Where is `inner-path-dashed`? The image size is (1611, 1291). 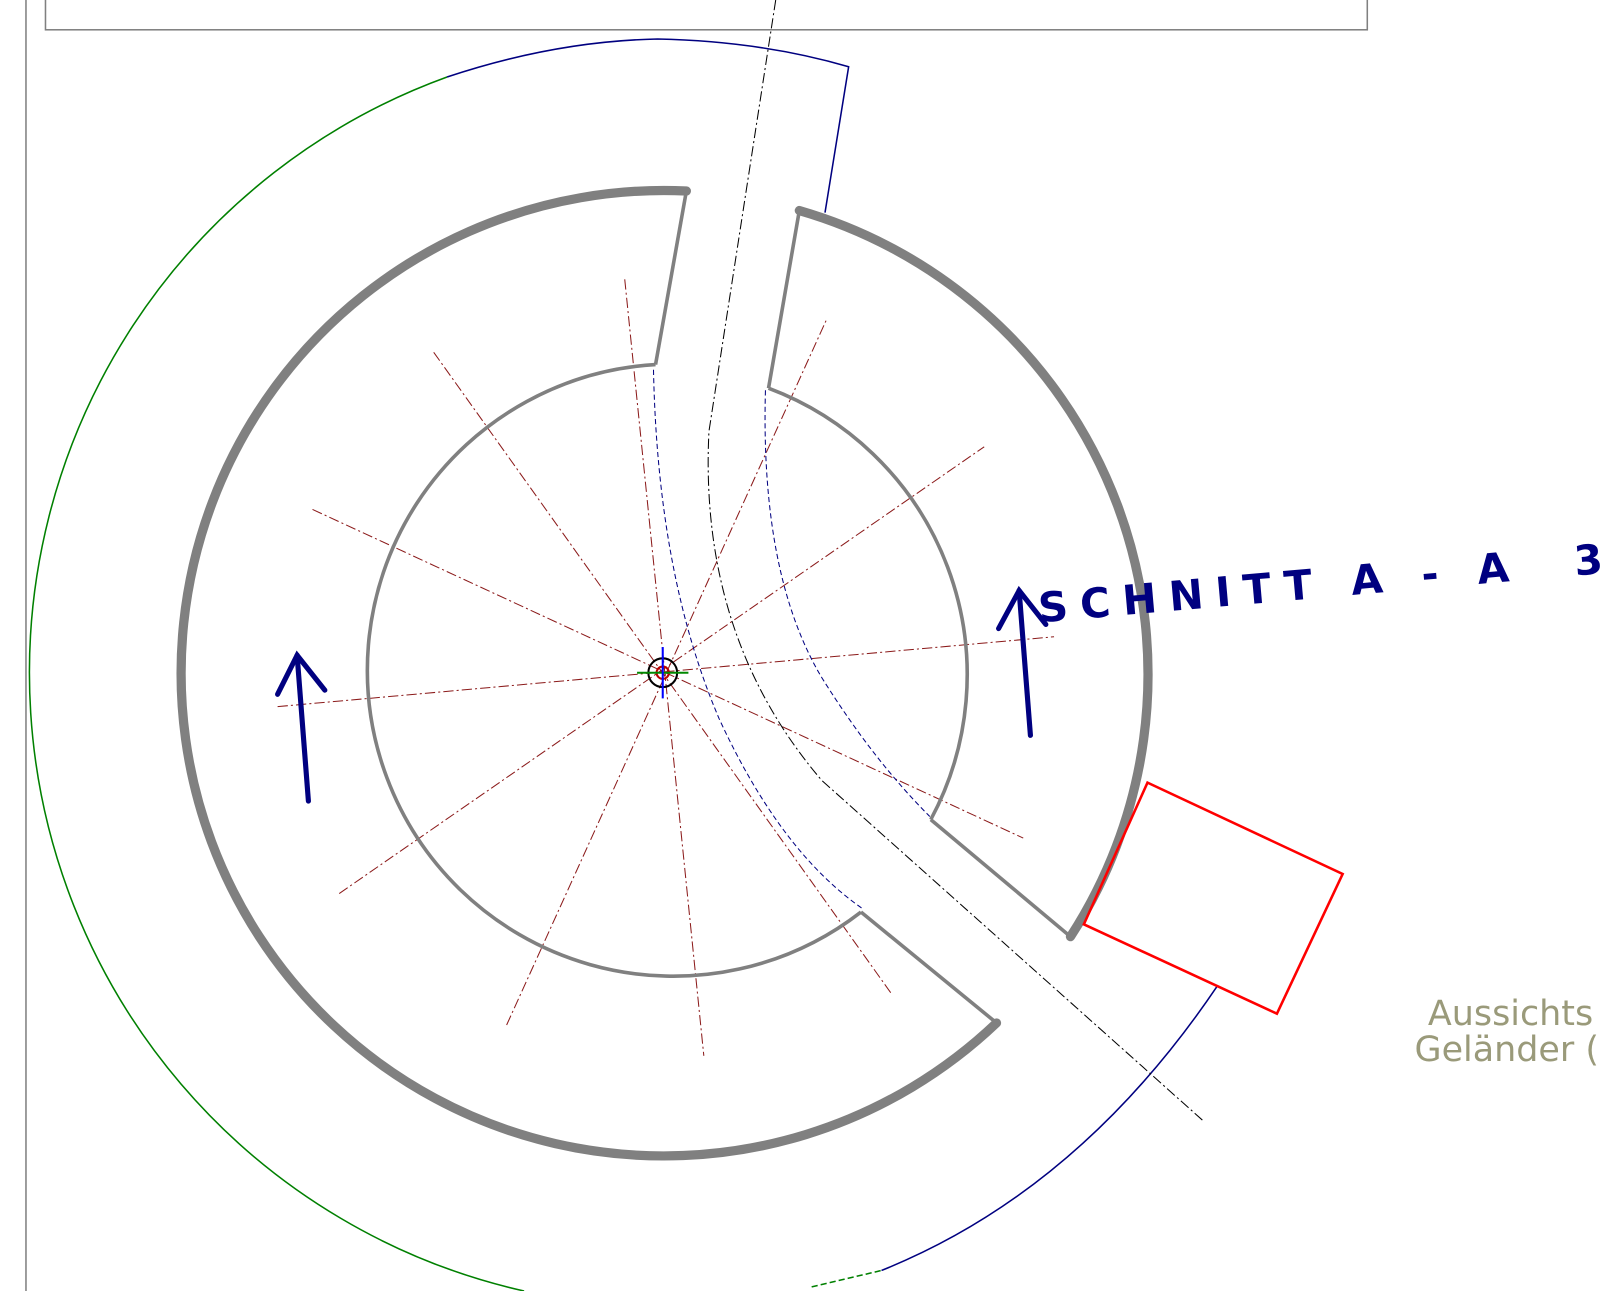
inner-path-dashed is located at coordinates (758, 639).